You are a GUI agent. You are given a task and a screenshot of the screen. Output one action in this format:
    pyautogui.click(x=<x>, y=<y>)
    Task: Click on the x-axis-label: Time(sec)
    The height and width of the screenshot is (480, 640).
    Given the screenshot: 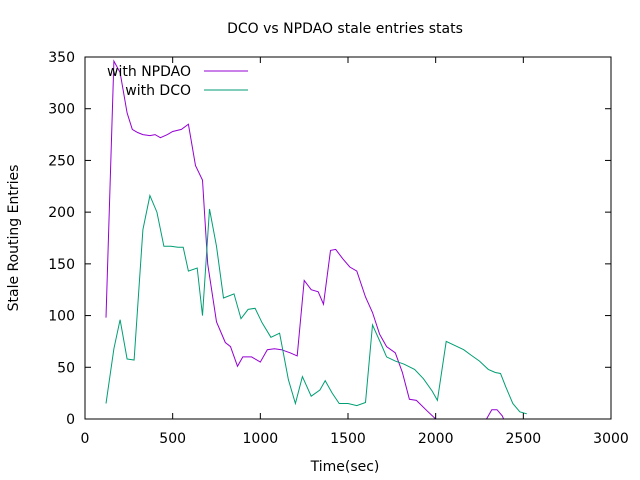 What is the action you would take?
    pyautogui.click(x=345, y=467)
    